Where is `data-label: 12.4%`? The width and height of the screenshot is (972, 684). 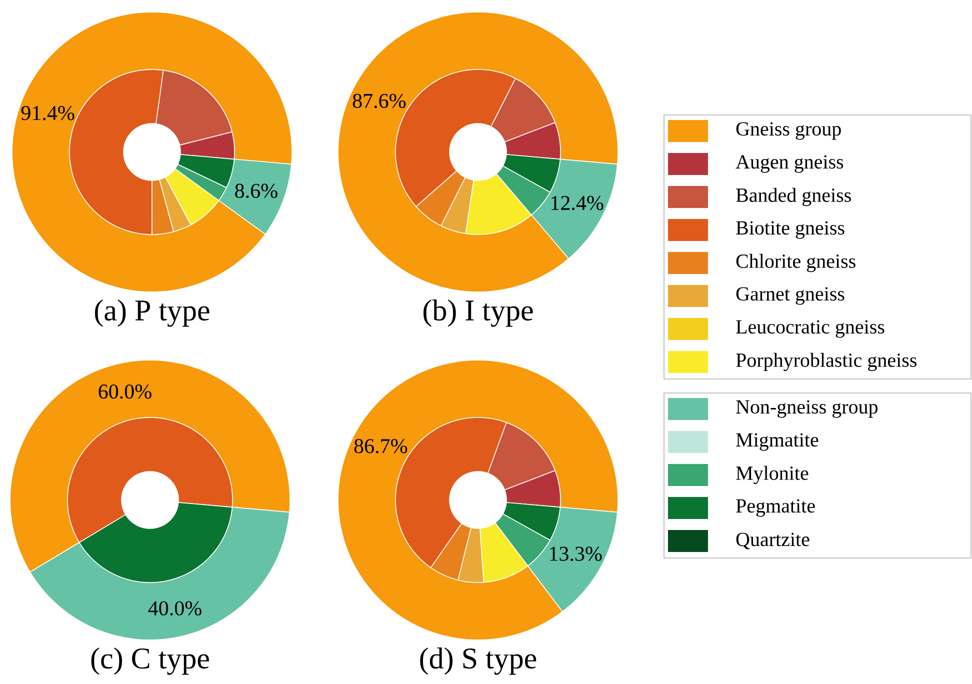 data-label: 12.4% is located at coordinates (578, 203).